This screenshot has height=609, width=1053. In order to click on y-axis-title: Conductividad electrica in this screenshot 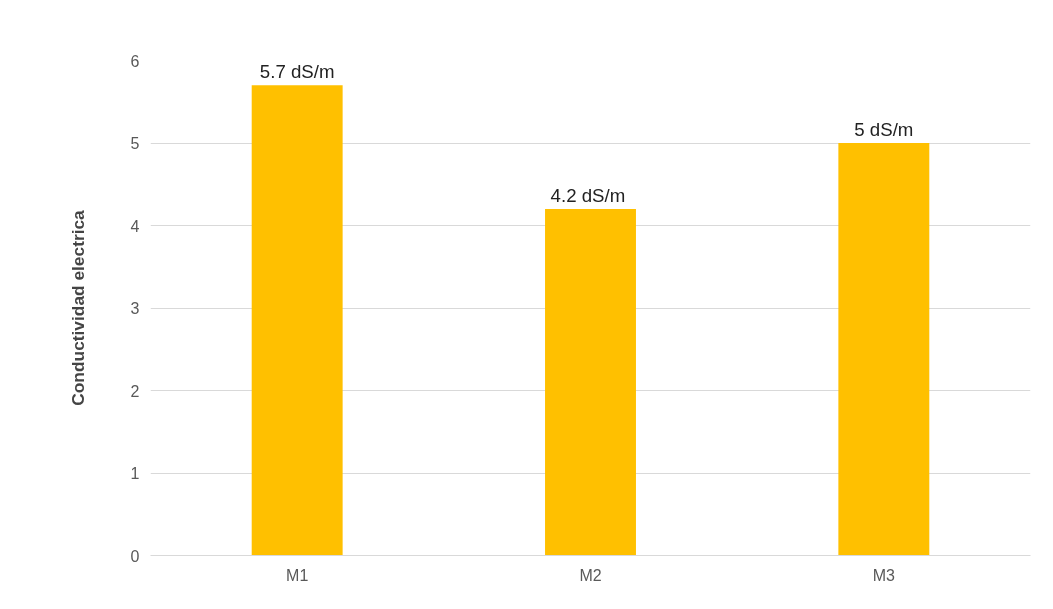, I will do `click(77, 307)`.